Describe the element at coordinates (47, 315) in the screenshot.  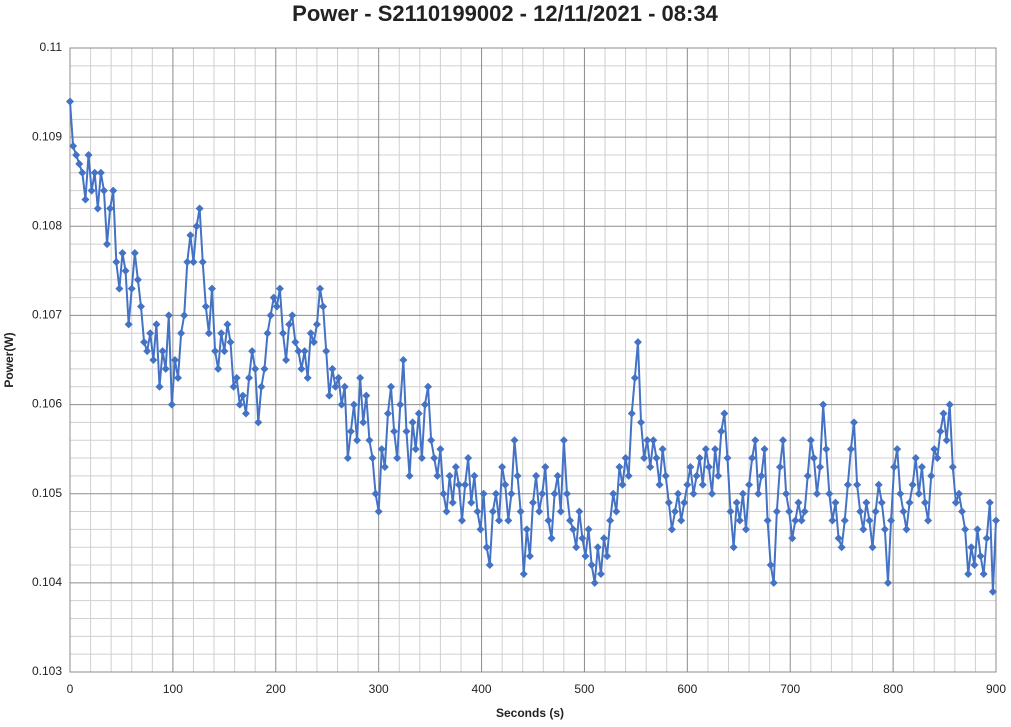
I see `y-tick-label: 0.107` at that location.